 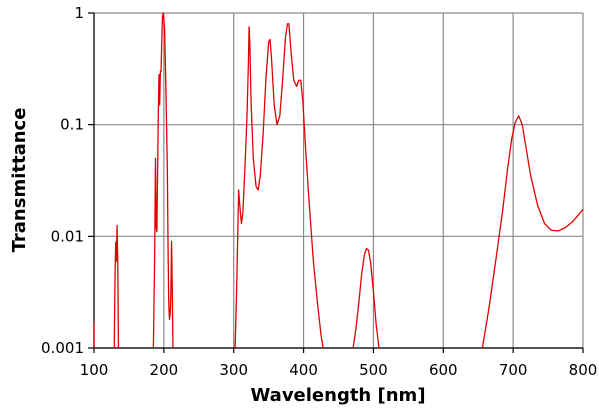 I want to click on y-tick-labels: 0.001 0.01 0.1 1, so click(x=62, y=180).